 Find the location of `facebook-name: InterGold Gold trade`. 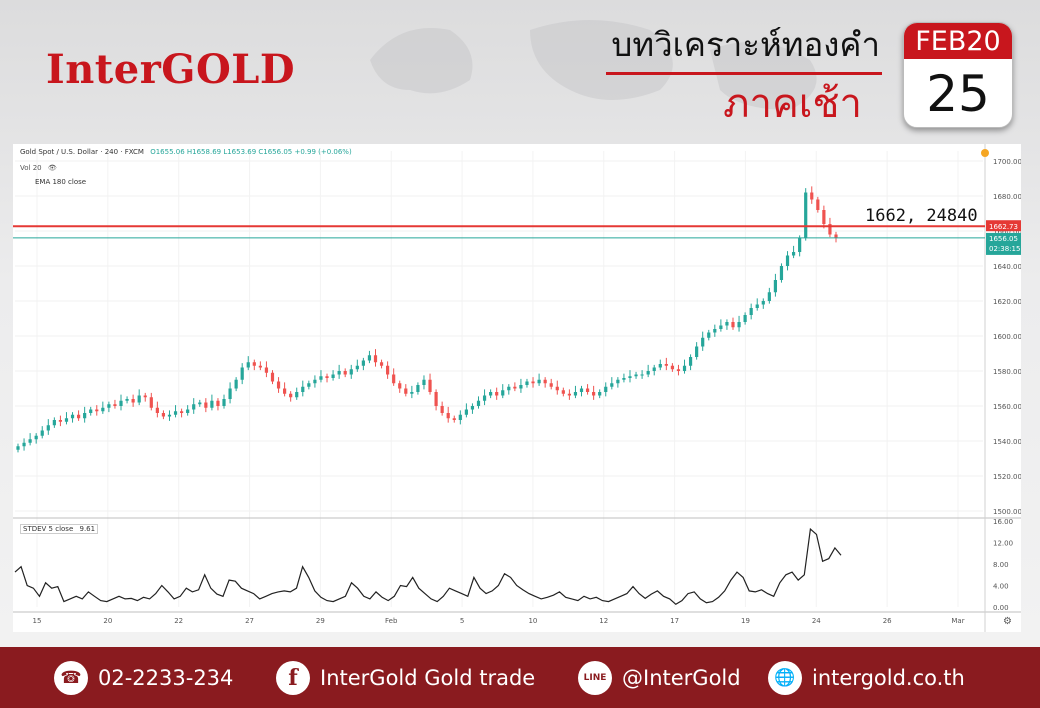

facebook-name: InterGold Gold trade is located at coordinates (428, 677).